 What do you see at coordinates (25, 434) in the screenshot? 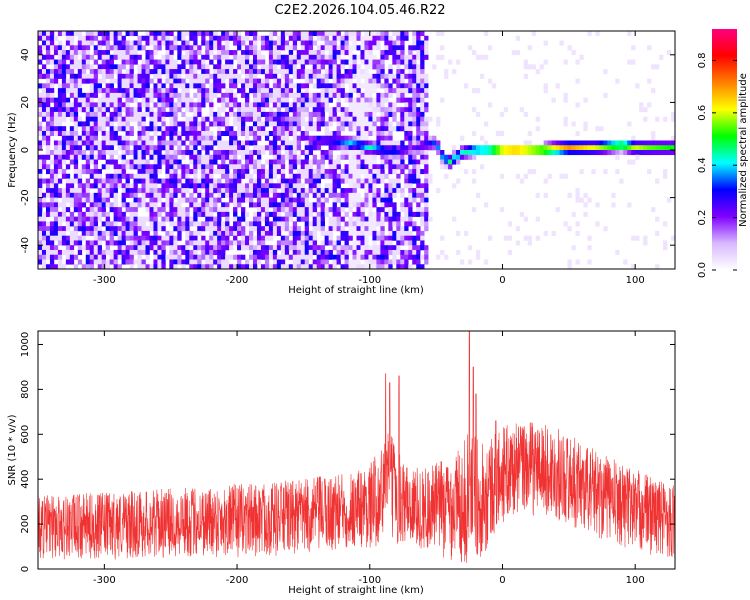
I see `y-tick-label: 600` at bounding box center [25, 434].